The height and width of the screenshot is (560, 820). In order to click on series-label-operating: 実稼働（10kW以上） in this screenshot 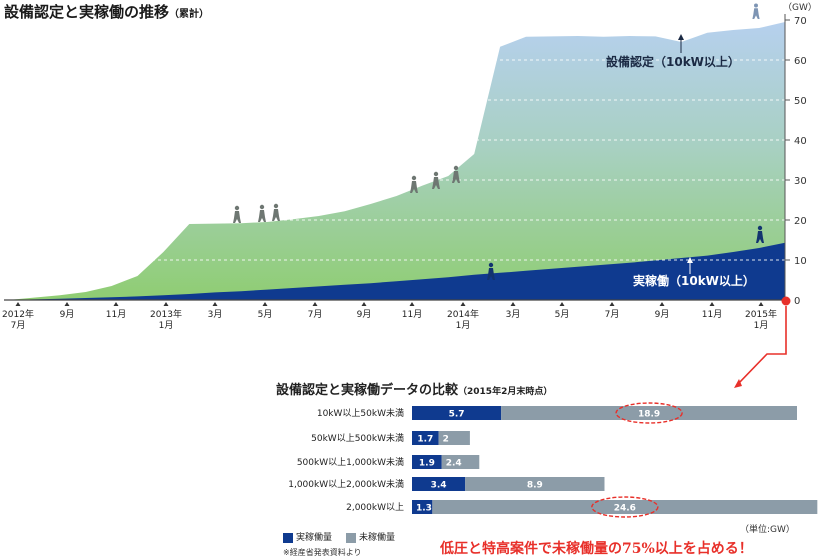, I will do `click(694, 280)`.